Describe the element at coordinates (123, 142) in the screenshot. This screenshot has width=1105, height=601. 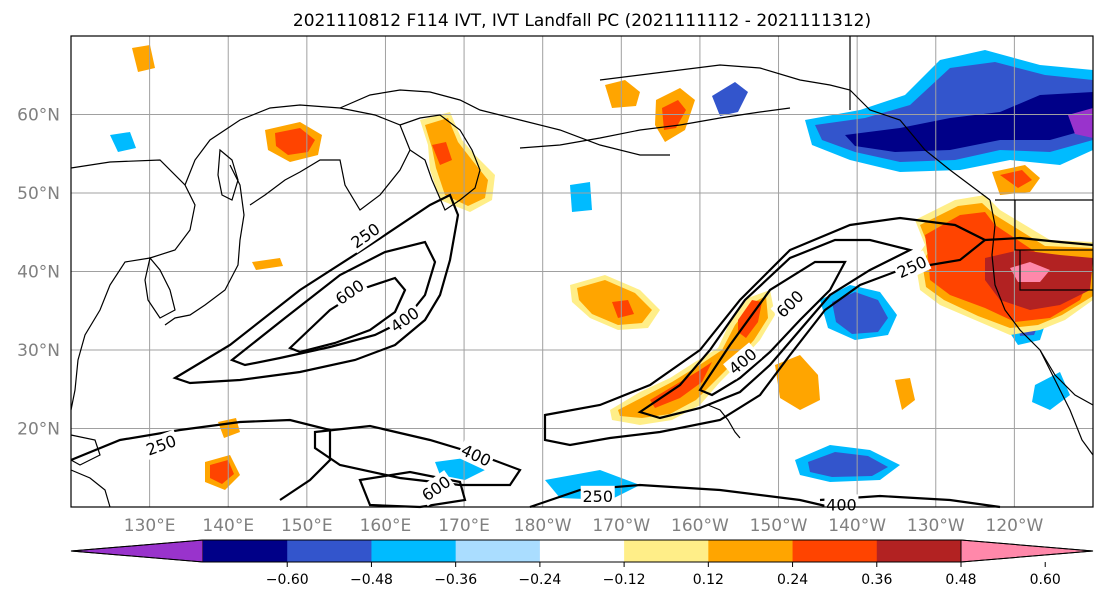
I see `shade-neg-small1` at that location.